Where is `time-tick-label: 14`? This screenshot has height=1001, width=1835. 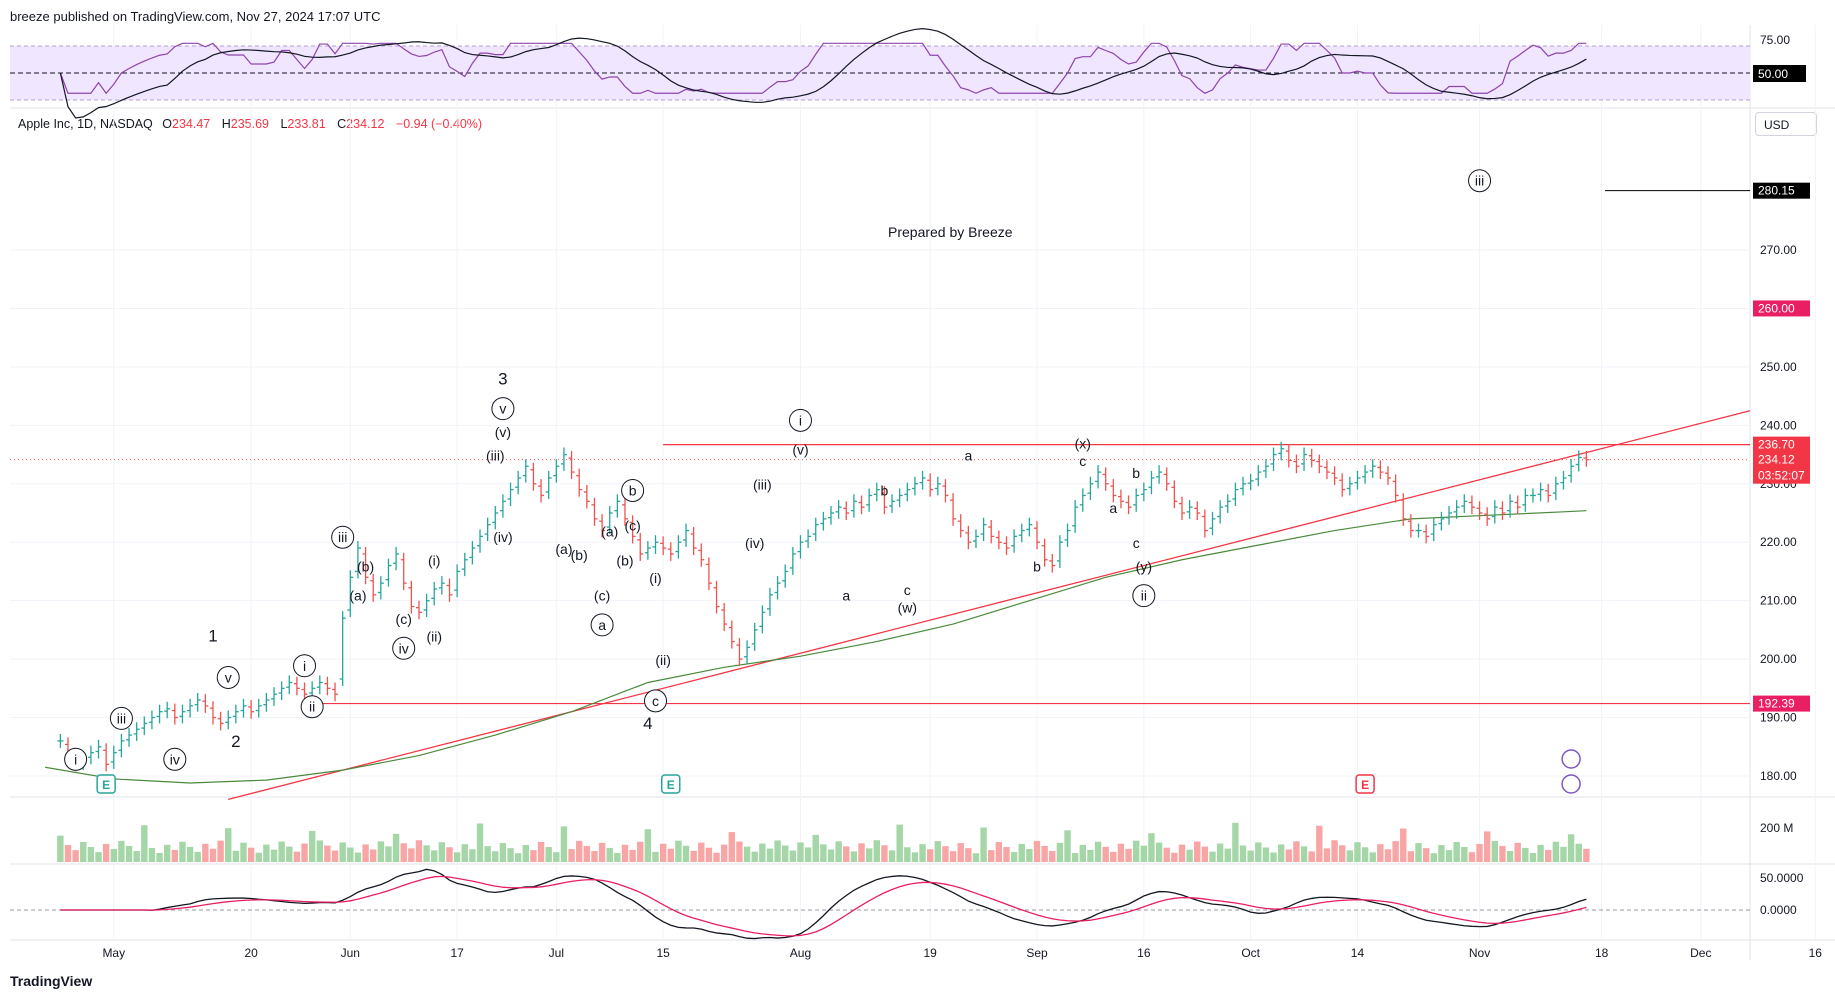
time-tick-label: 14 is located at coordinates (1358, 953).